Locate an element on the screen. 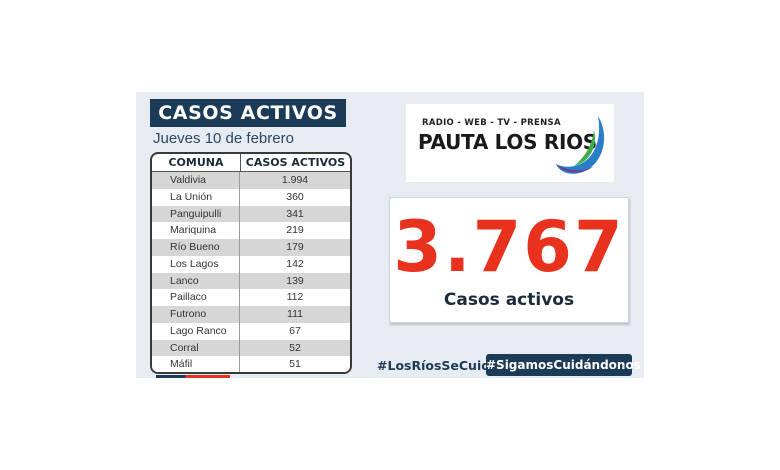  cases-cell: 52 is located at coordinates (295, 347).